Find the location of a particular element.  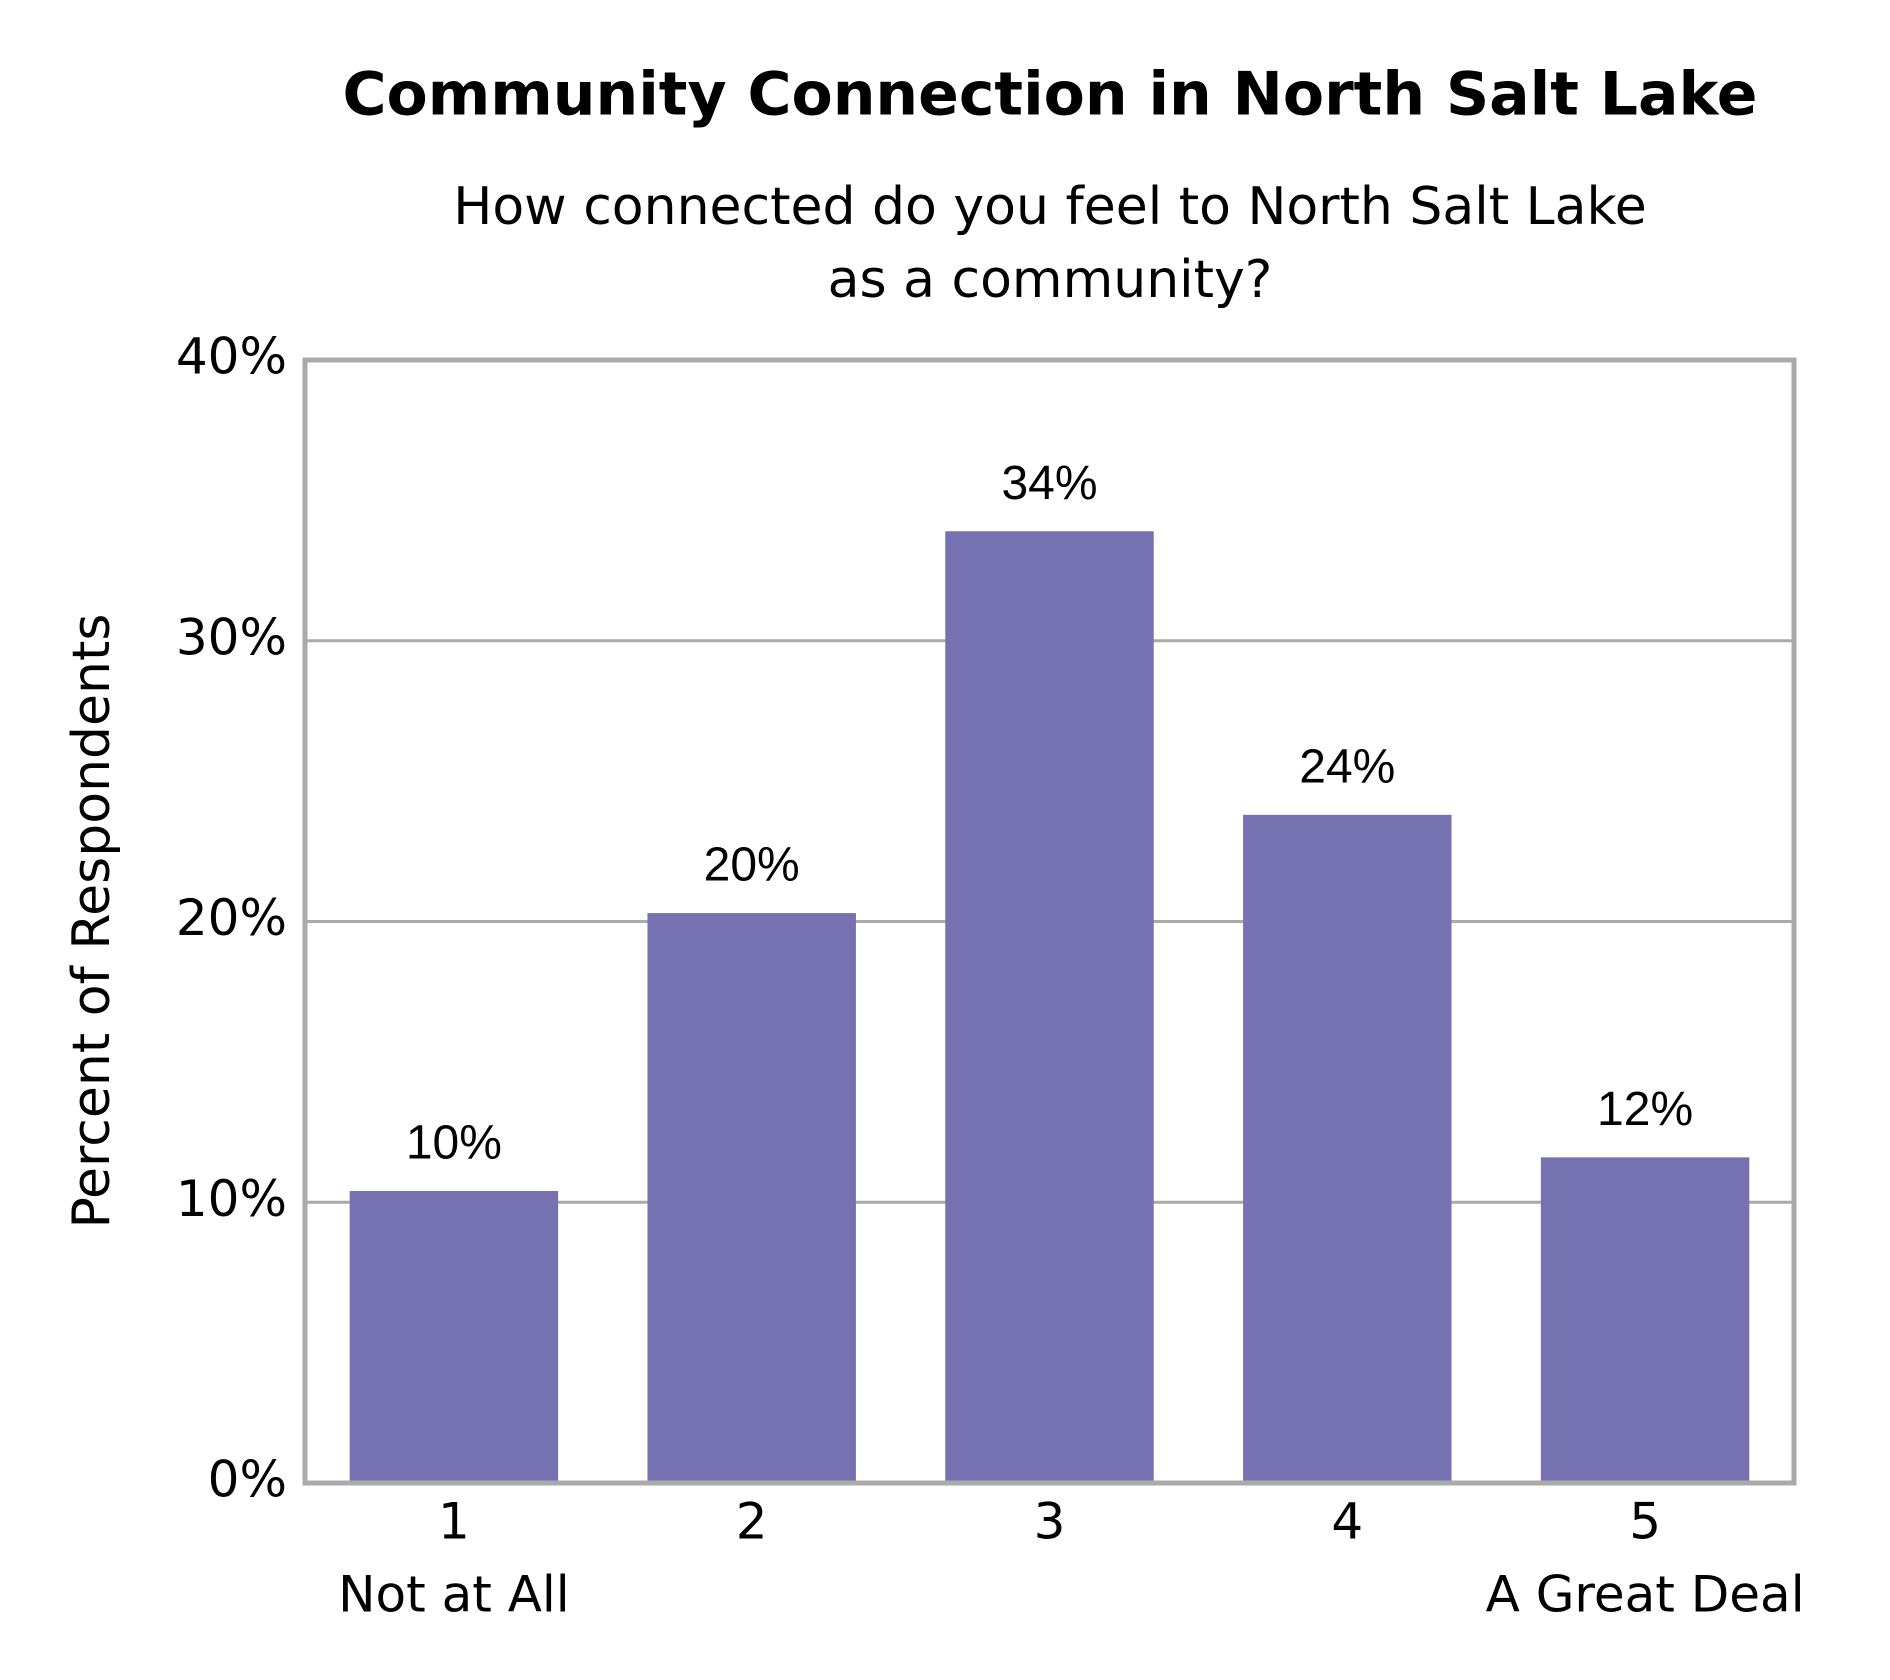

y-tick-label: 20% is located at coordinates (231, 918).